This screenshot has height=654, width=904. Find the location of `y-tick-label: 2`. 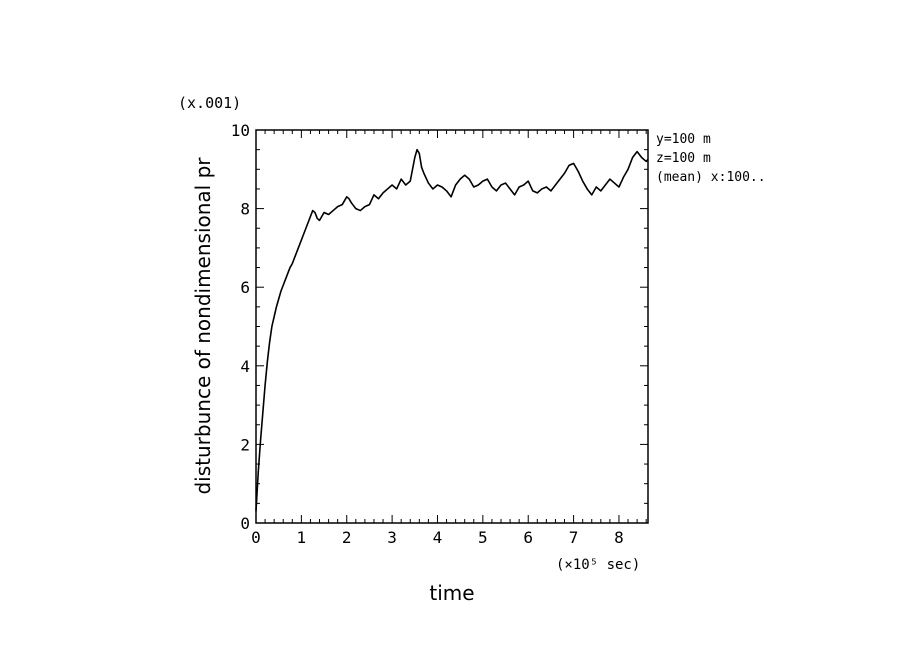

y-tick-label: 2 is located at coordinates (245, 444).